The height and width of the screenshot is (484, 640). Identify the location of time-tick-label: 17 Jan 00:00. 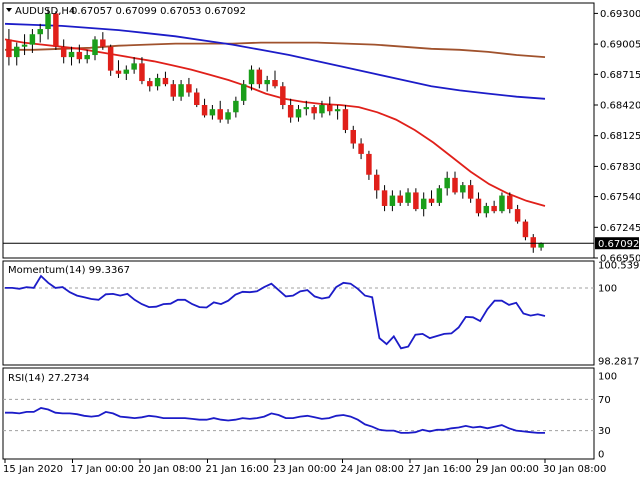
(102, 469).